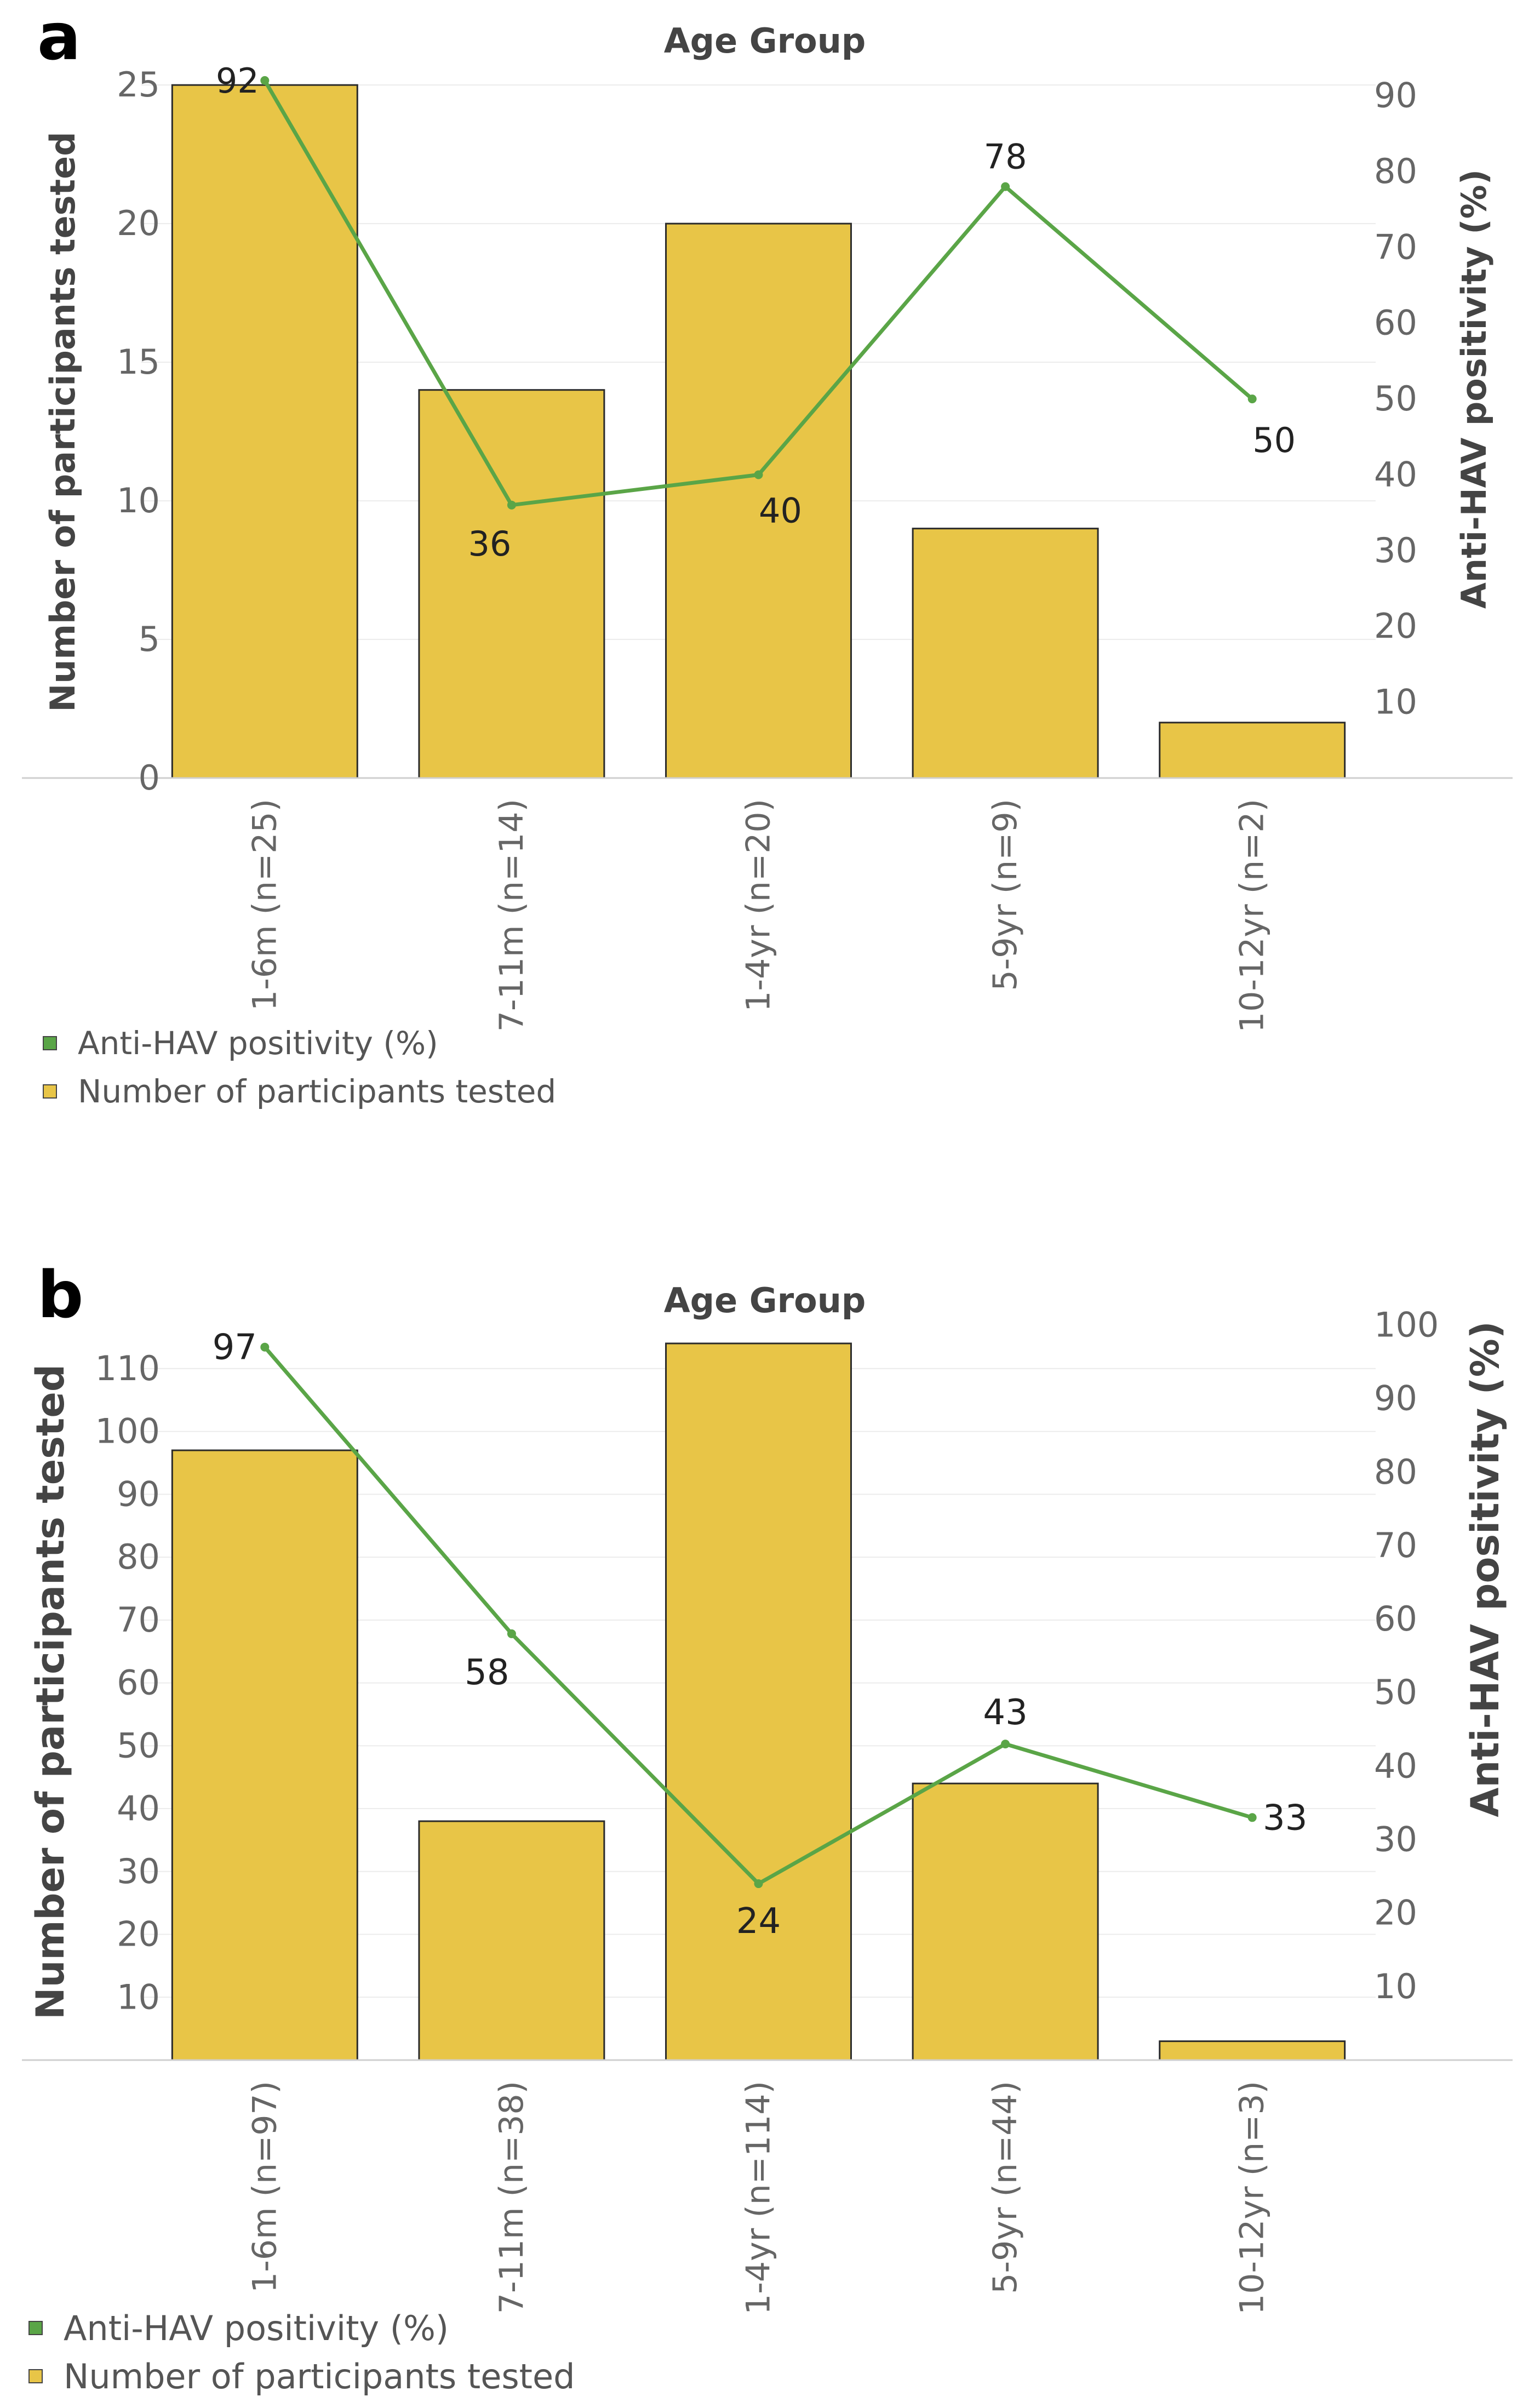 Image resolution: width=1540 pixels, height=2408 pixels. I want to click on data-label: 33, so click(1285, 1818).